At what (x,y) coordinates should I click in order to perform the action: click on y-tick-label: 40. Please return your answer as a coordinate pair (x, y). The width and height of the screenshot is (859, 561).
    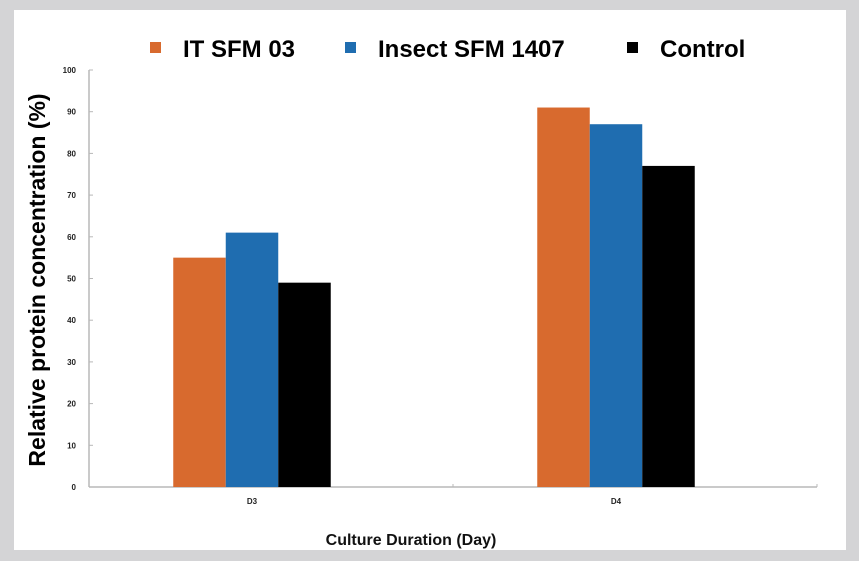
    Looking at the image, I should click on (71, 320).